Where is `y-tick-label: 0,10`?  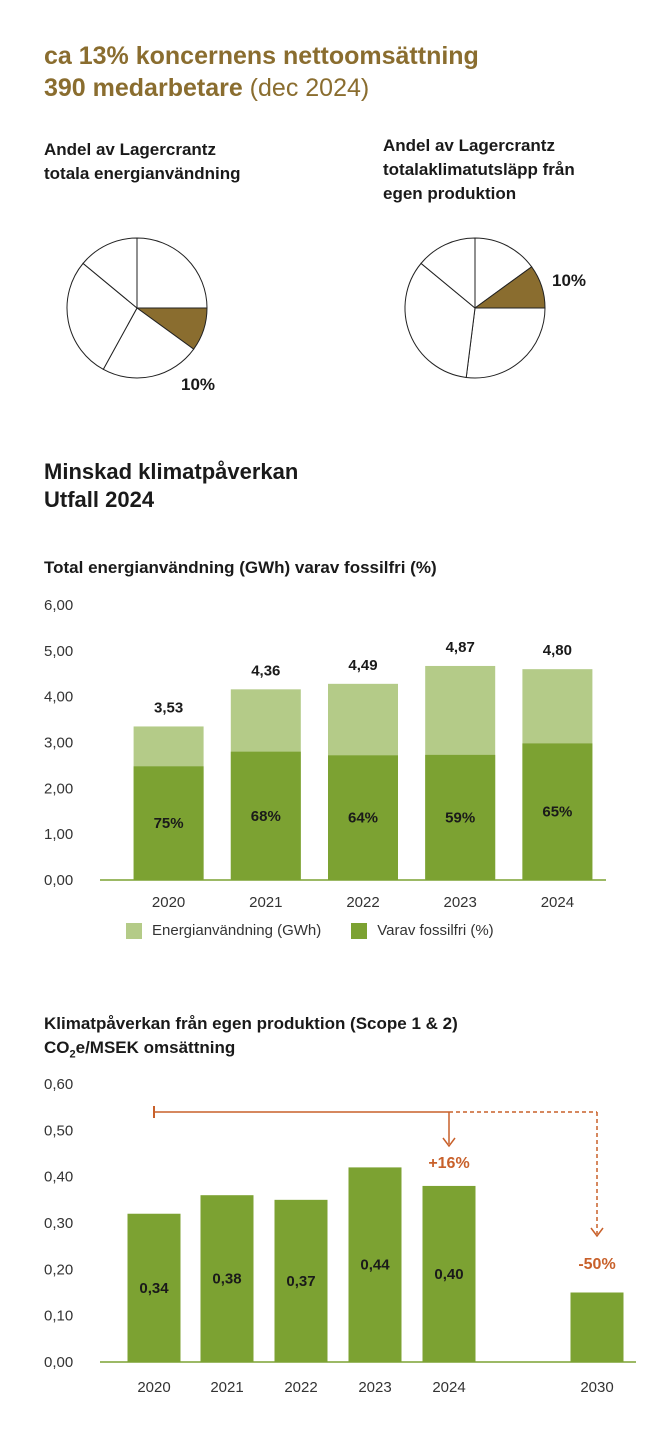 y-tick-label: 0,10 is located at coordinates (58, 1316).